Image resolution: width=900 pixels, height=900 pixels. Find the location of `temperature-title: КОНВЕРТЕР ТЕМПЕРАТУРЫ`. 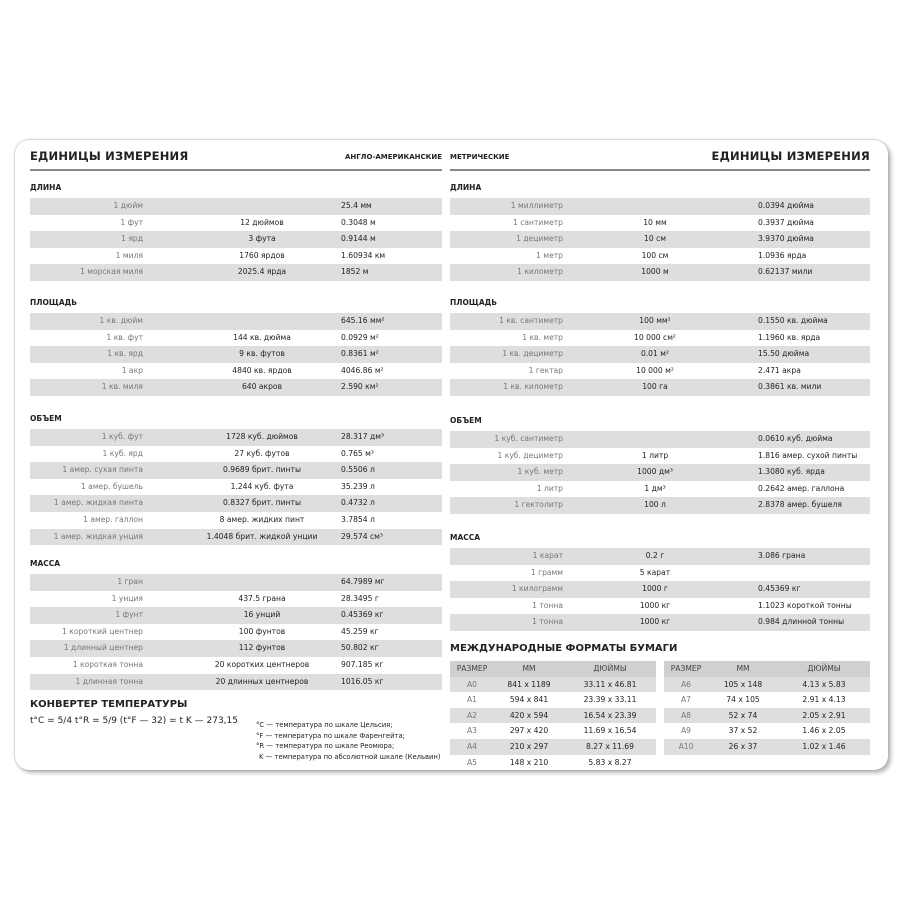

temperature-title: КОНВЕРТЕР ТЕМПЕРАТУРЫ is located at coordinates (109, 704).